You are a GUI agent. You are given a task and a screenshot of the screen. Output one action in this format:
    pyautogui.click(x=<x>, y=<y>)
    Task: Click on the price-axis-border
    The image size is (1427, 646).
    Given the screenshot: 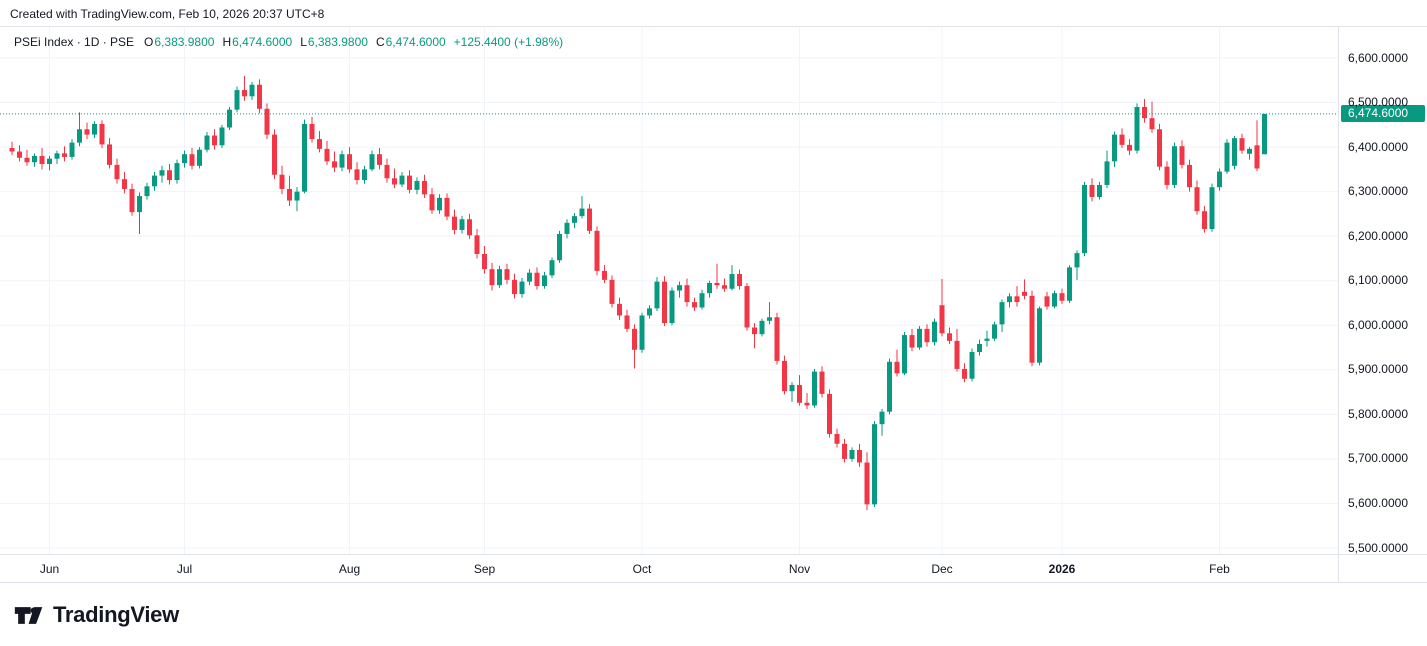 What is the action you would take?
    pyautogui.click(x=1338, y=305)
    